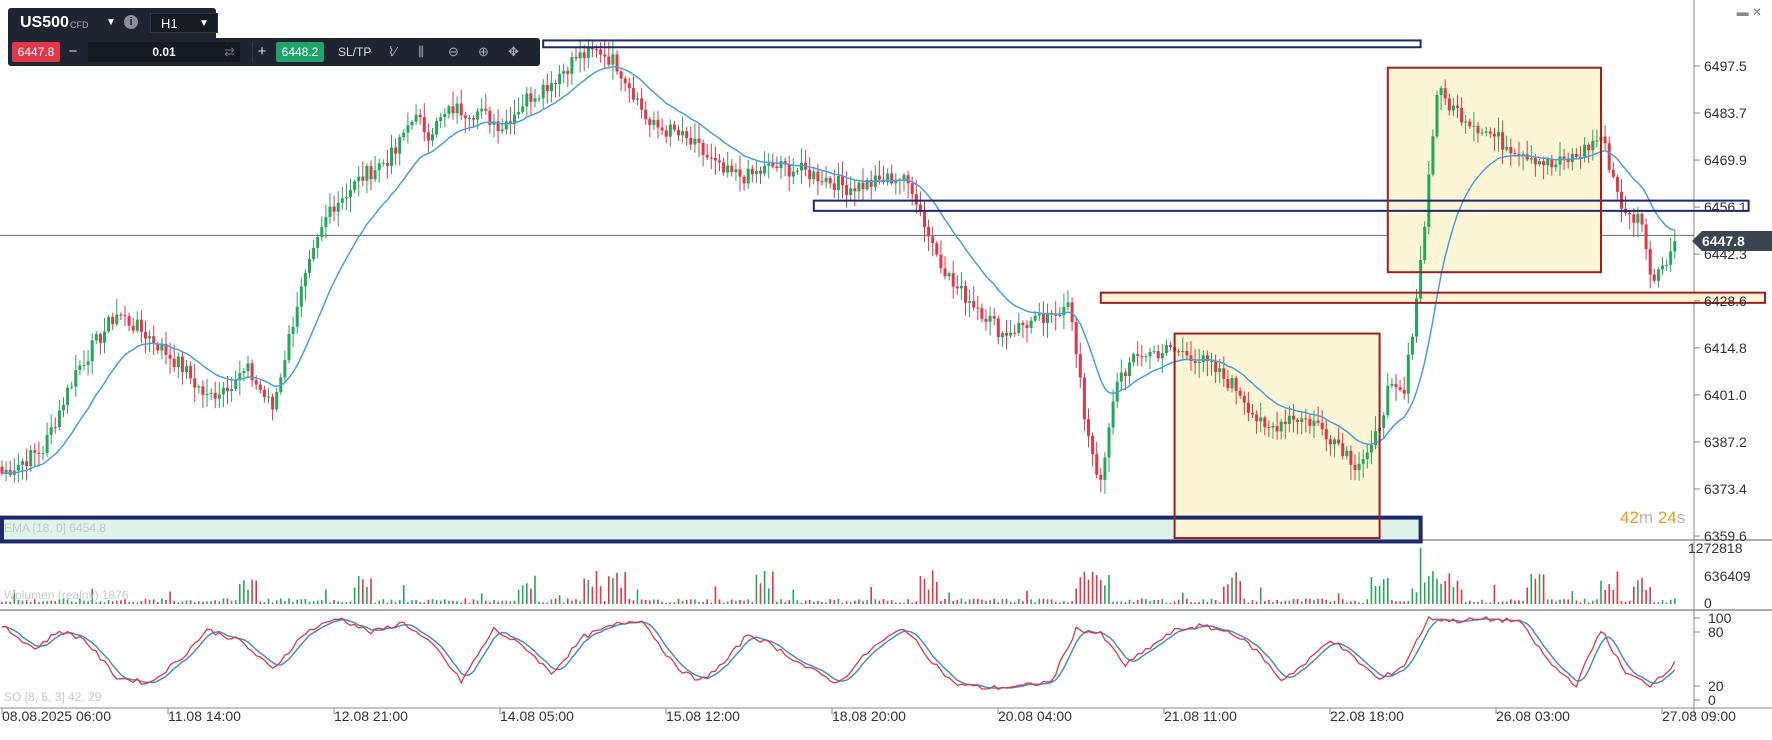  Describe the element at coordinates (711, 529) in the screenshot. I see `zone-fill` at that location.